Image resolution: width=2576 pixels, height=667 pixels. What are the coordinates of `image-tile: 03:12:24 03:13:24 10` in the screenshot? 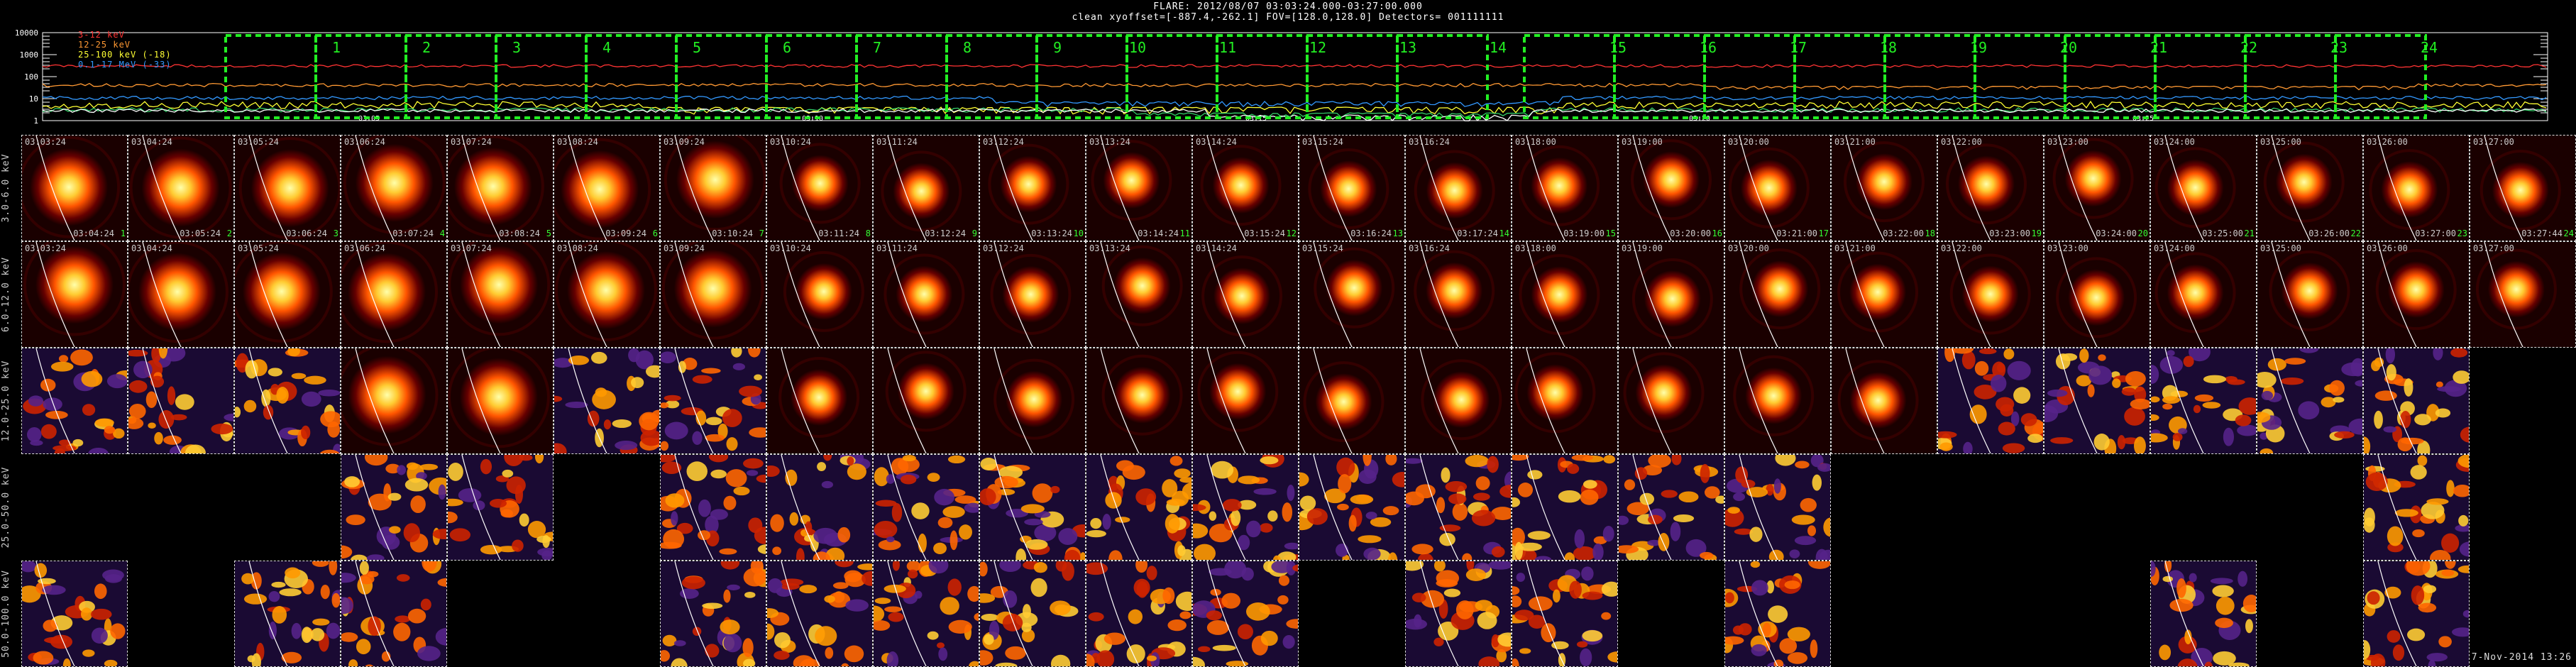 It's located at (1032, 188).